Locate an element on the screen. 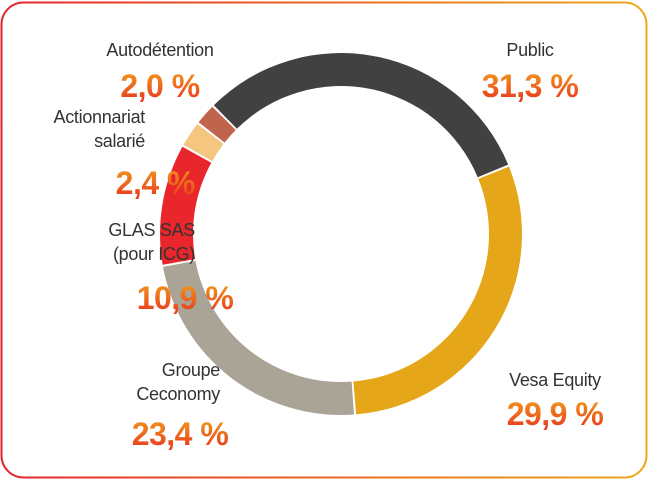  value-label: 2,0 % is located at coordinates (160, 86).